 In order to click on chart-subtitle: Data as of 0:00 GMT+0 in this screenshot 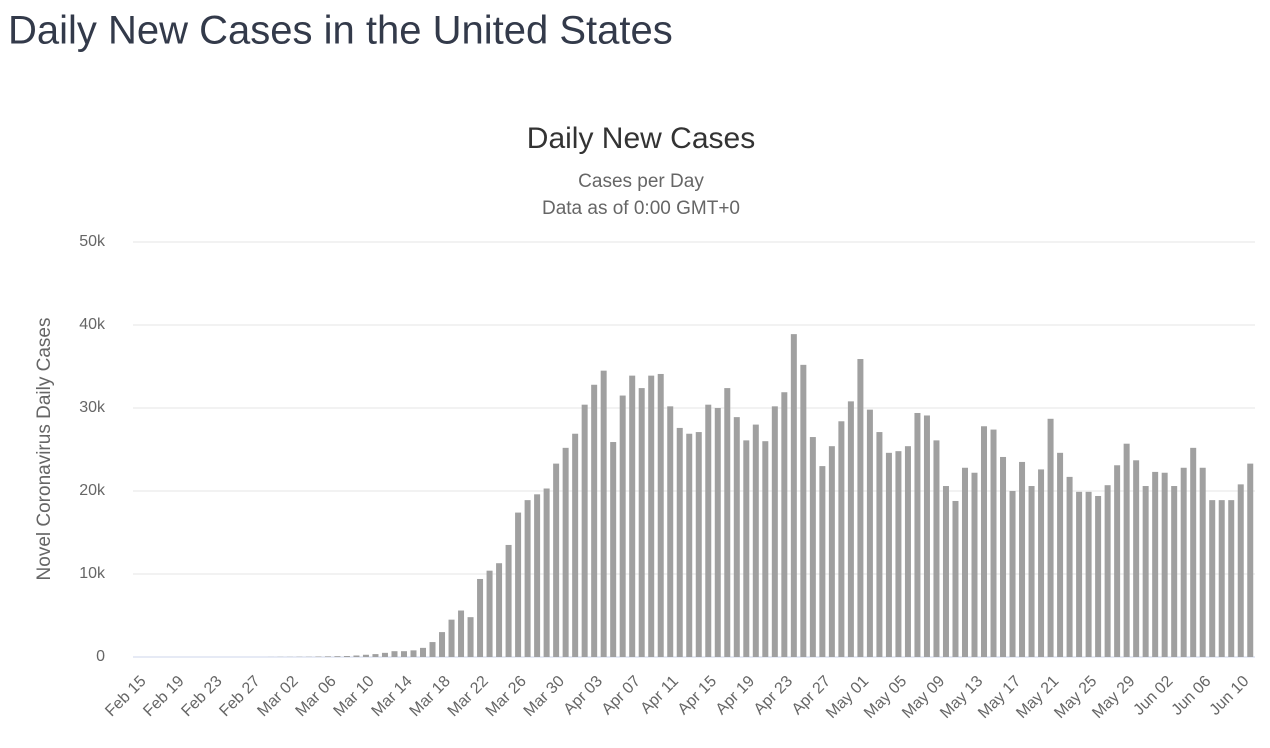, I will do `click(641, 208)`.